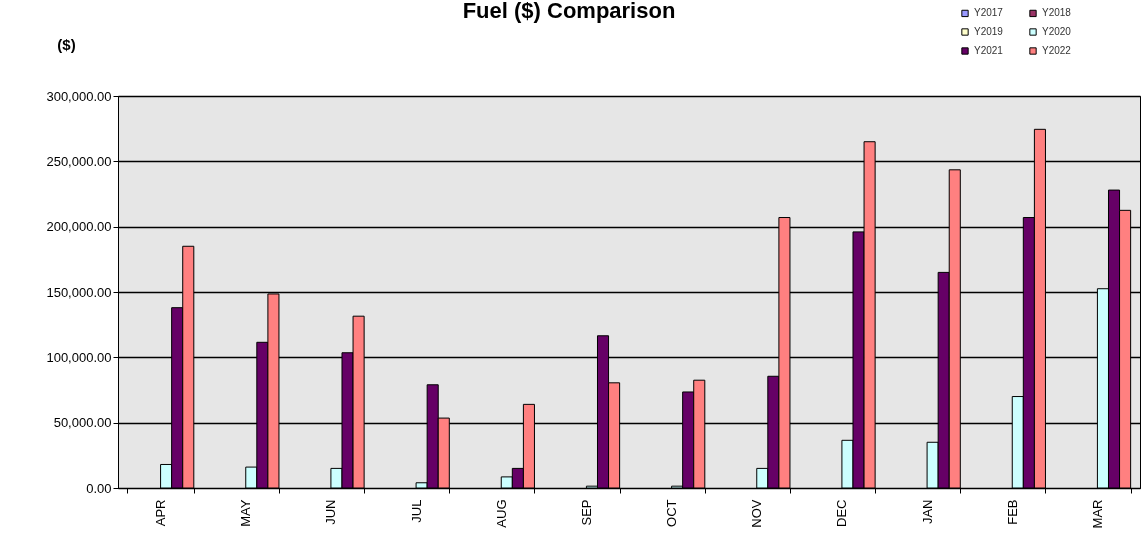 The height and width of the screenshot is (544, 1143). What do you see at coordinates (331, 512) in the screenshot?
I see `x-tick-label: JUN` at bounding box center [331, 512].